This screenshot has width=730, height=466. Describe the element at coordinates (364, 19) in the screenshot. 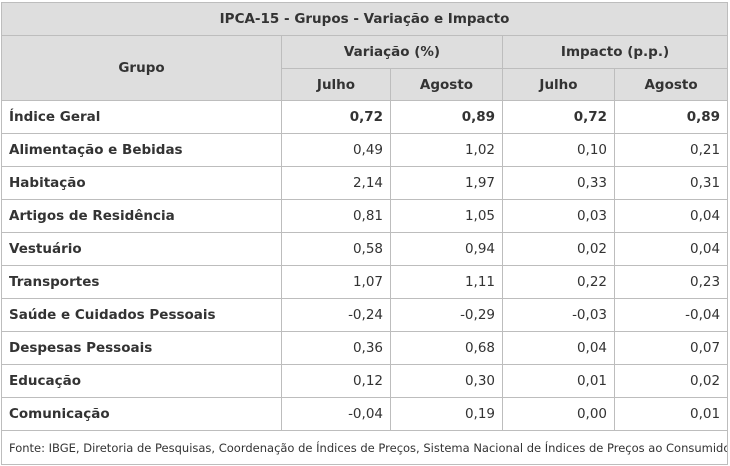

I see `table-title: IPCA-15 - Grupos - Variação e Impacto` at that location.